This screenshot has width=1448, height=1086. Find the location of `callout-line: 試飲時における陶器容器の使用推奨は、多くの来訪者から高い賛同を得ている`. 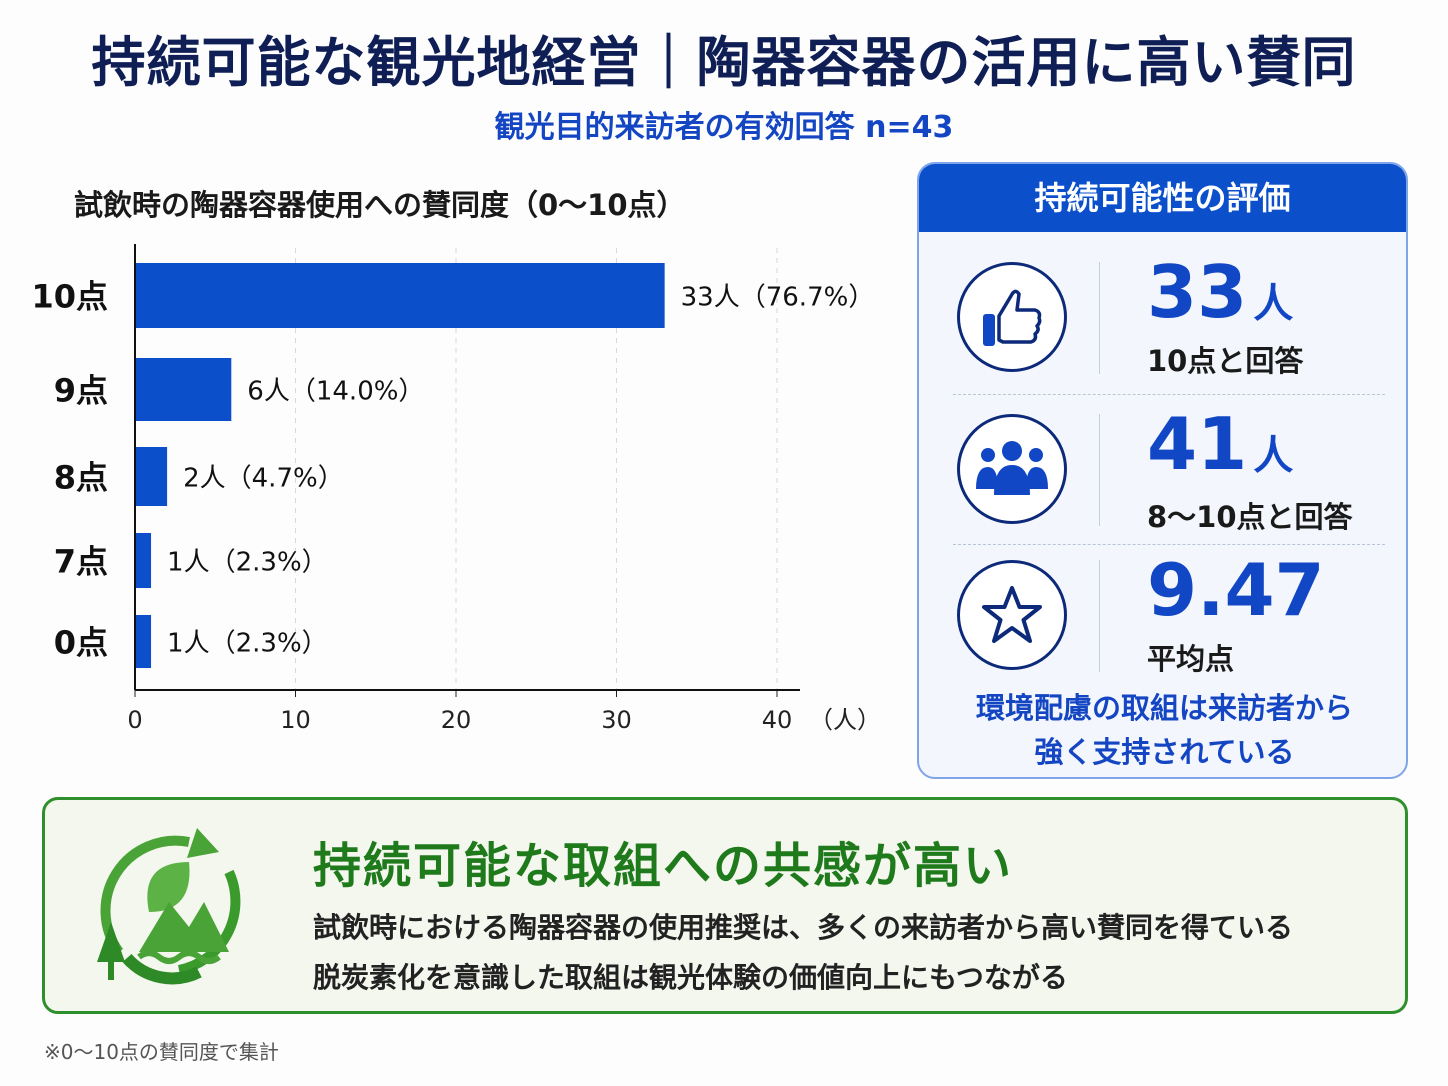

callout-line: 試飲時における陶器容器の使用推奨は、多くの来訪者から高い賛同を得ている is located at coordinates (803, 927).